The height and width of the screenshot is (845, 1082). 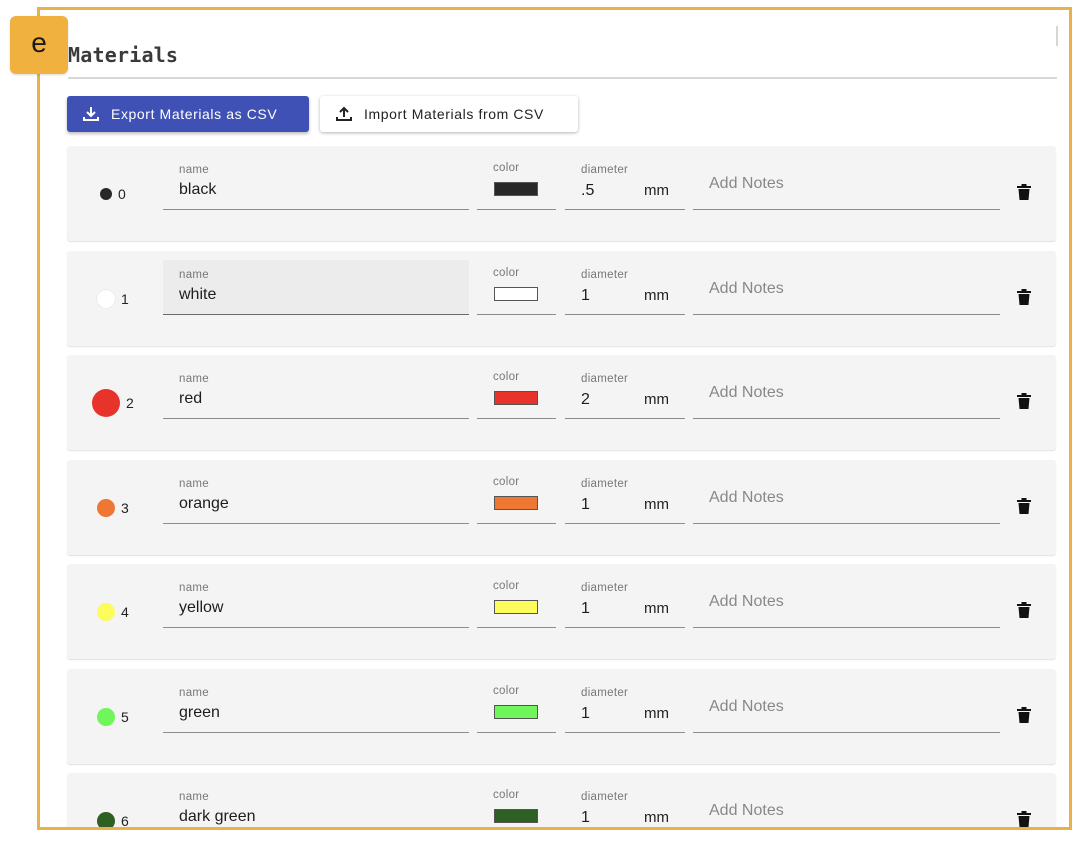 What do you see at coordinates (316, 287) in the screenshot?
I see `name-field: name white` at bounding box center [316, 287].